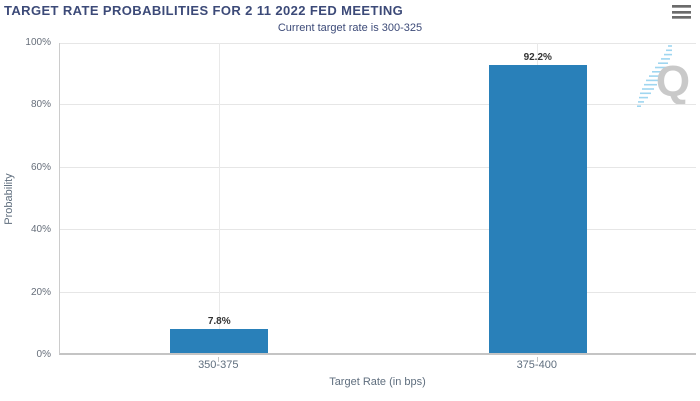  Describe the element at coordinates (350, 28) in the screenshot. I see `chart-subtitle: Current target rate is 300-325` at that location.